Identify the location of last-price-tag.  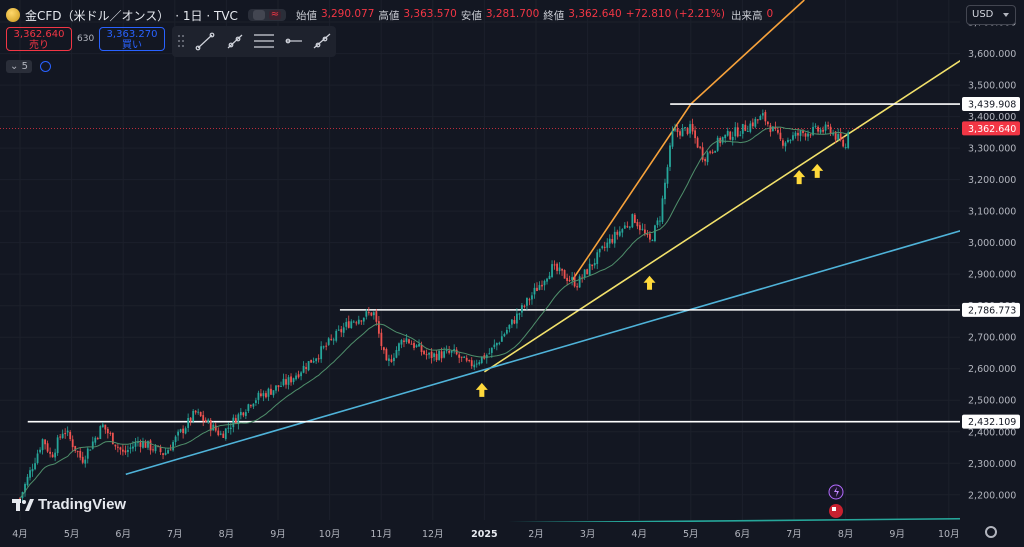
(991, 128).